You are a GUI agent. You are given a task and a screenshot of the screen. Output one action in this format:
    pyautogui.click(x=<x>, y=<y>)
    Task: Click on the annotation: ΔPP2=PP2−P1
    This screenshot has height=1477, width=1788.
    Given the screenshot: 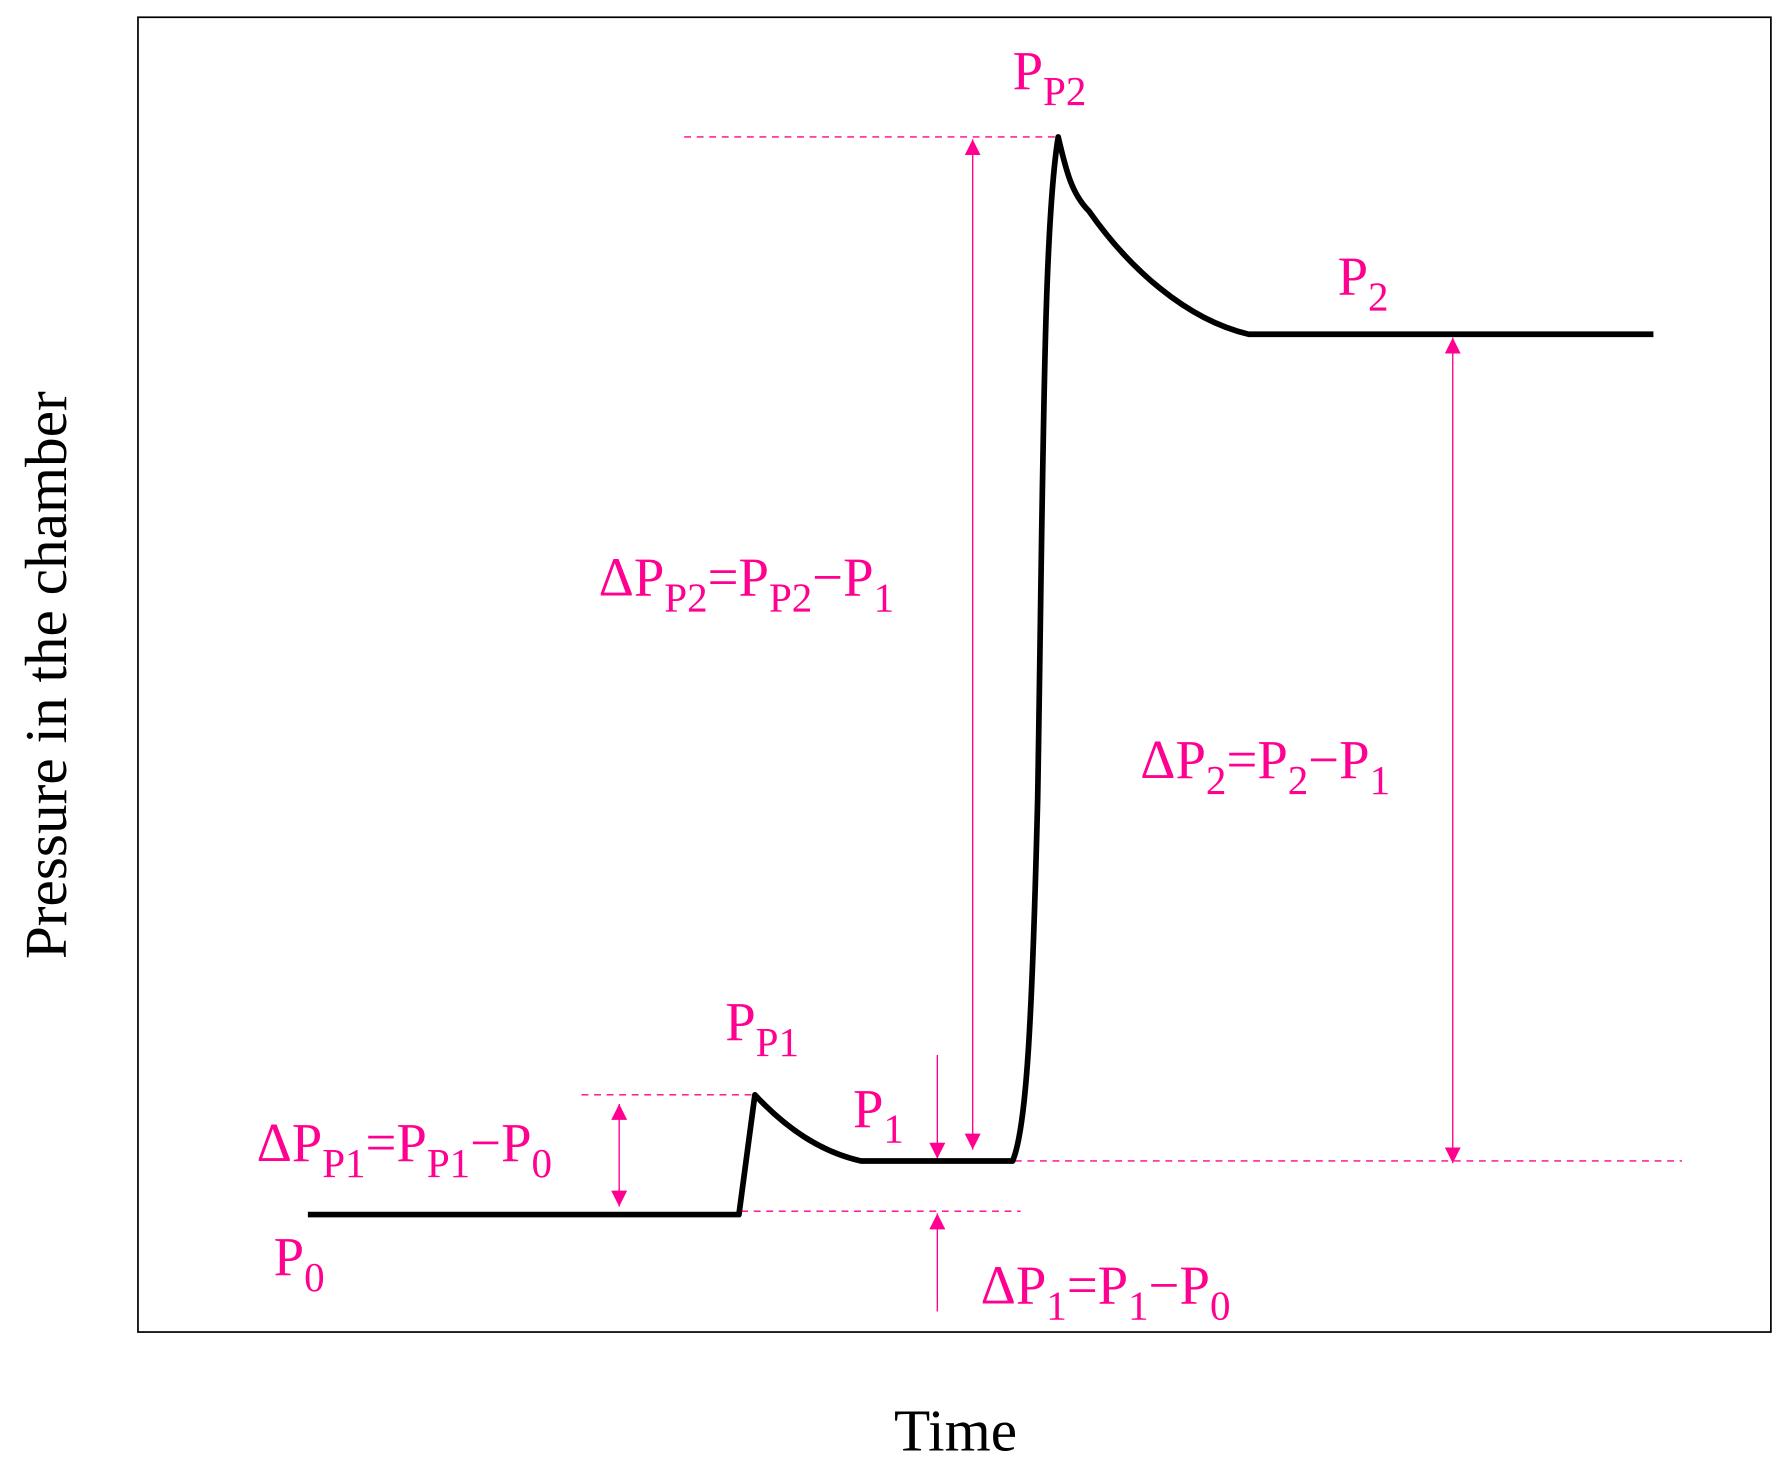 What is the action you would take?
    pyautogui.click(x=746, y=583)
    